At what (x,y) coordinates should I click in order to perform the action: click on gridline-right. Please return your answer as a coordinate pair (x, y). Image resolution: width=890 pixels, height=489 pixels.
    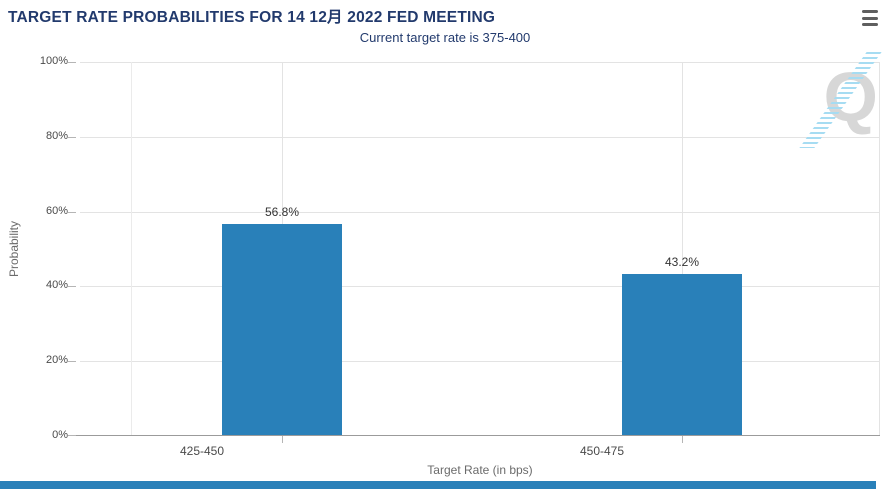
    Looking at the image, I should click on (879, 249).